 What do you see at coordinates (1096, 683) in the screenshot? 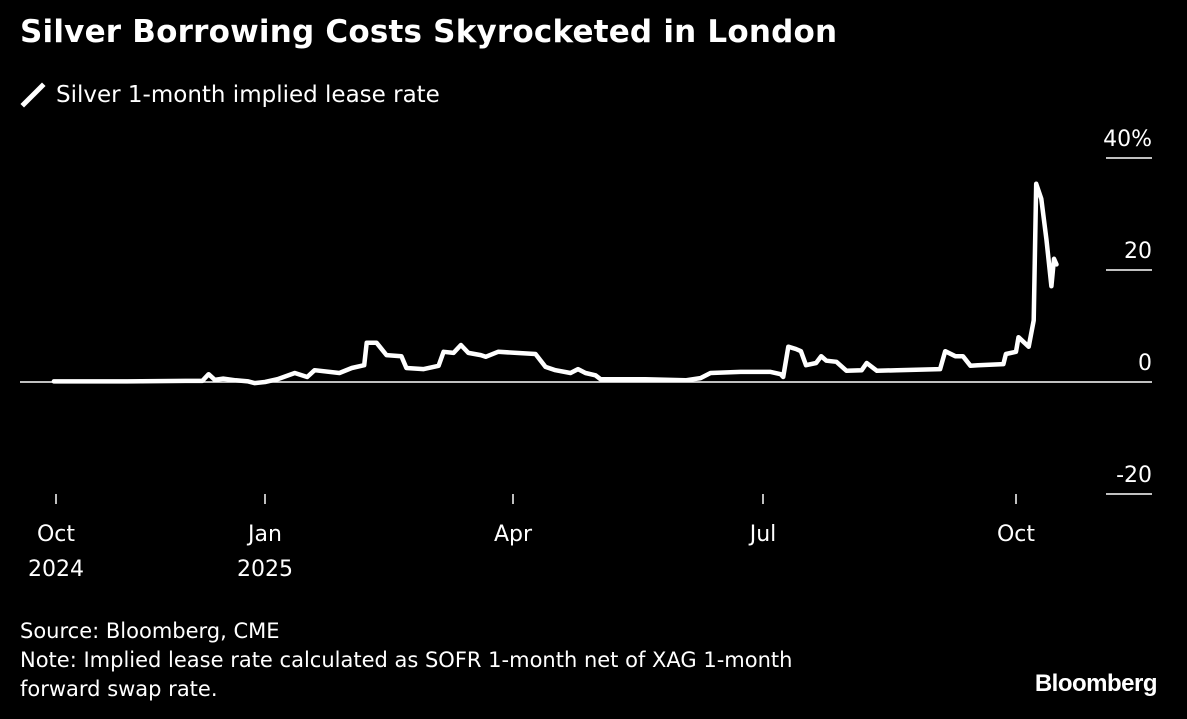
I see `bloomberg-logo: Bloomberg` at bounding box center [1096, 683].